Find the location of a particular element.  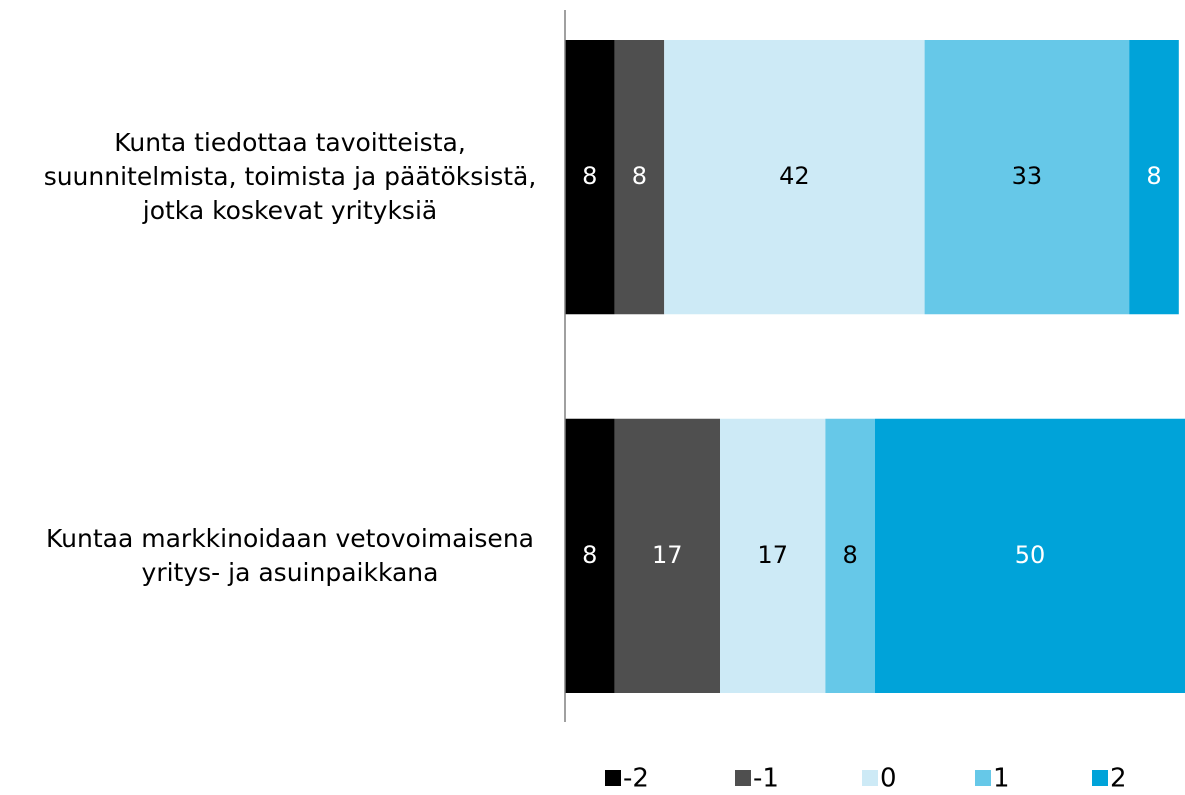

data-label: 33 is located at coordinates (1027, 176).